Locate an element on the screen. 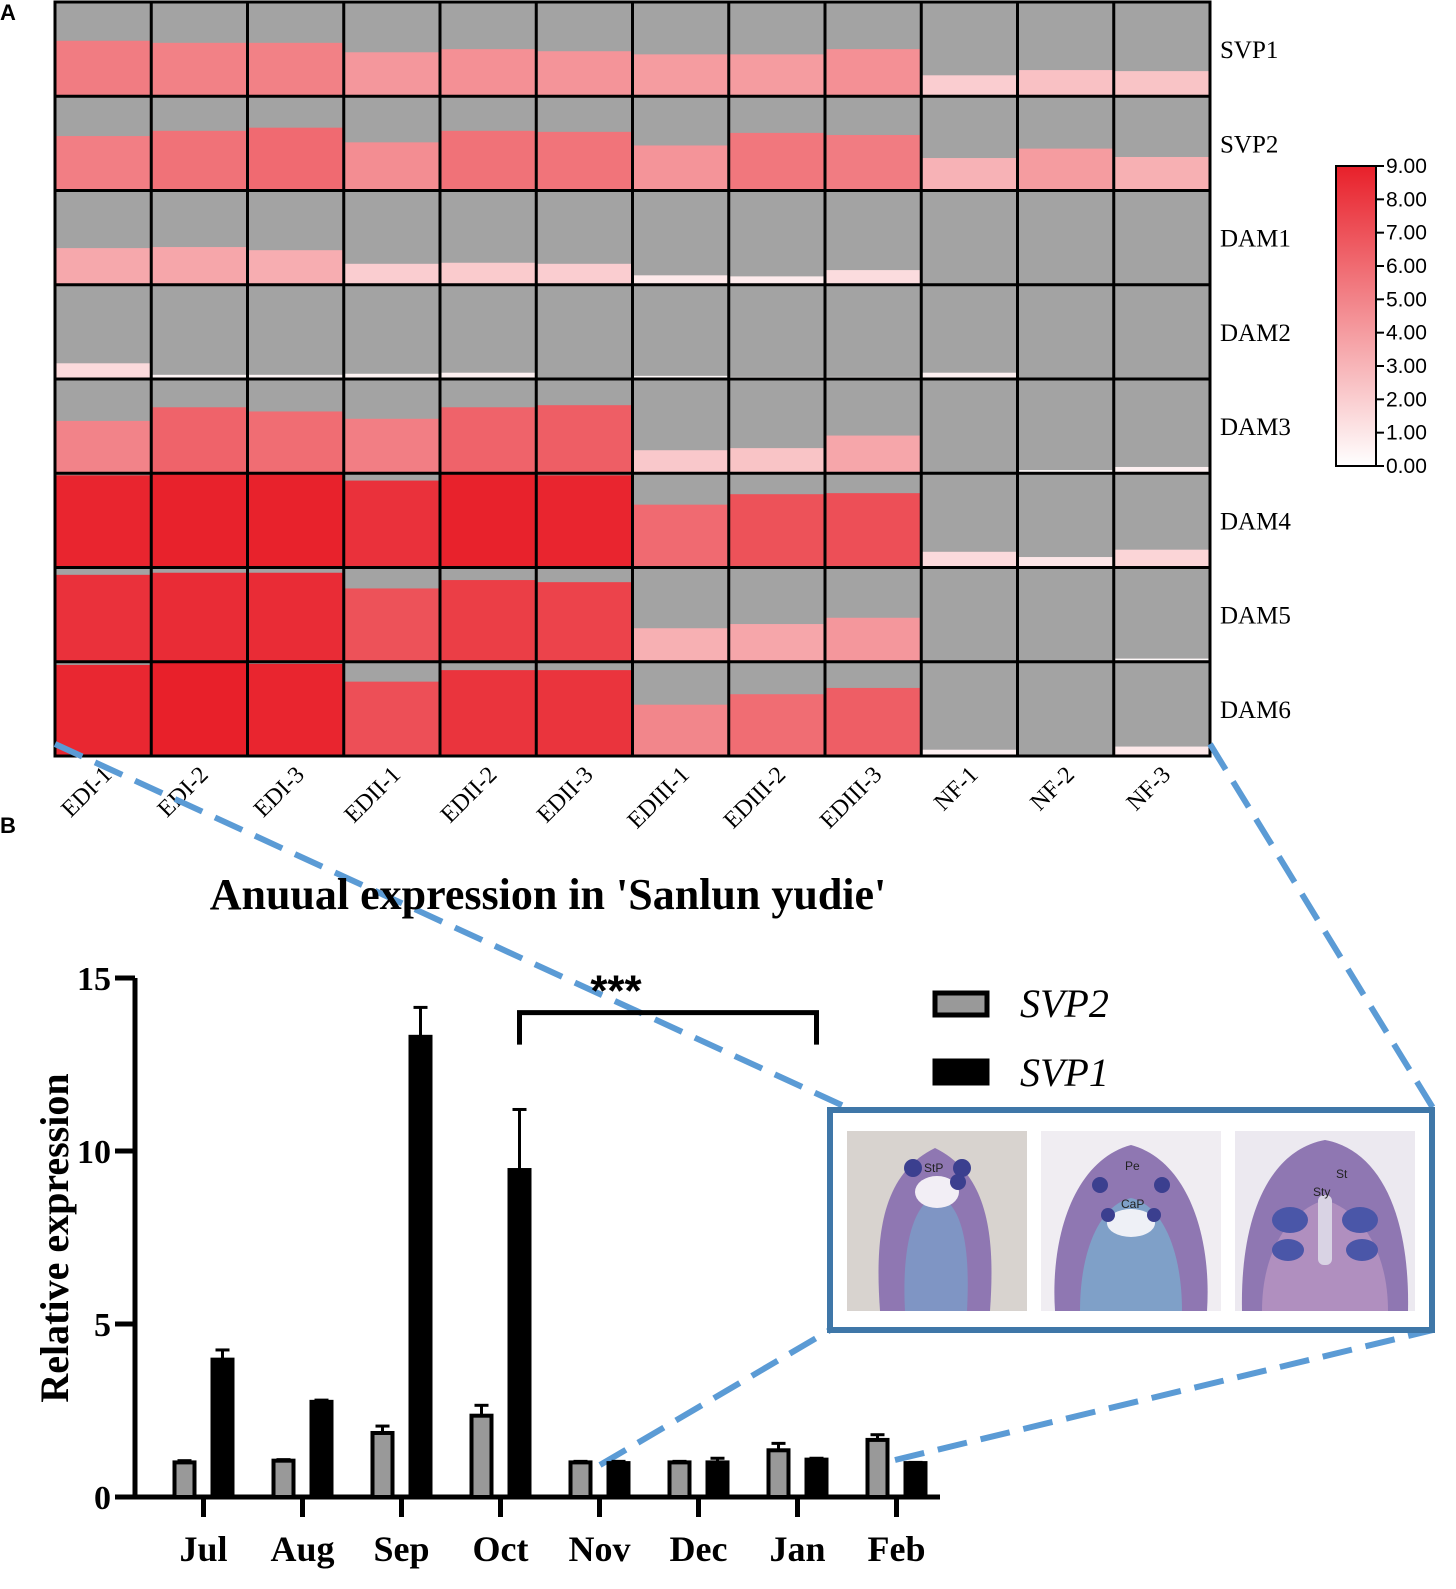 The height and width of the screenshot is (1589, 1456). micrograph-2: Pe CaP is located at coordinates (1131, 1221).